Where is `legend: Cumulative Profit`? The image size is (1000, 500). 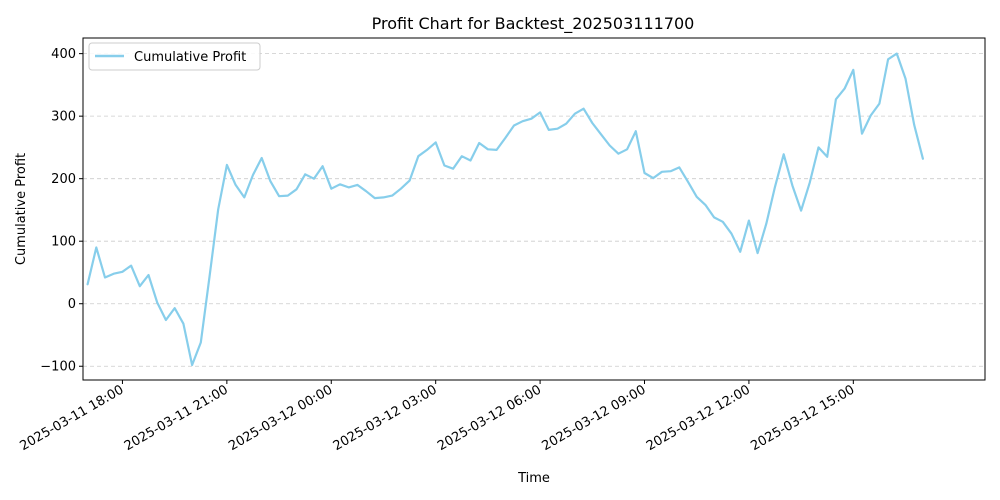
legend: Cumulative Profit is located at coordinates (174, 56).